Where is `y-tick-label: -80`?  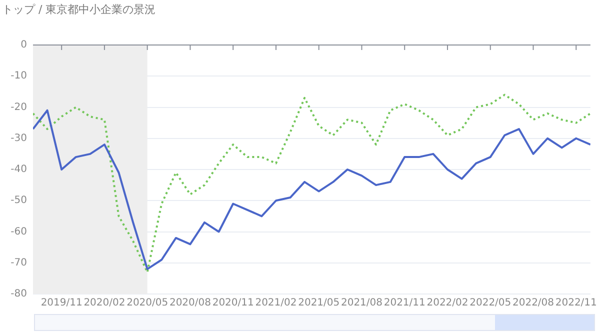 y-tick-label: -80 is located at coordinates (18, 294).